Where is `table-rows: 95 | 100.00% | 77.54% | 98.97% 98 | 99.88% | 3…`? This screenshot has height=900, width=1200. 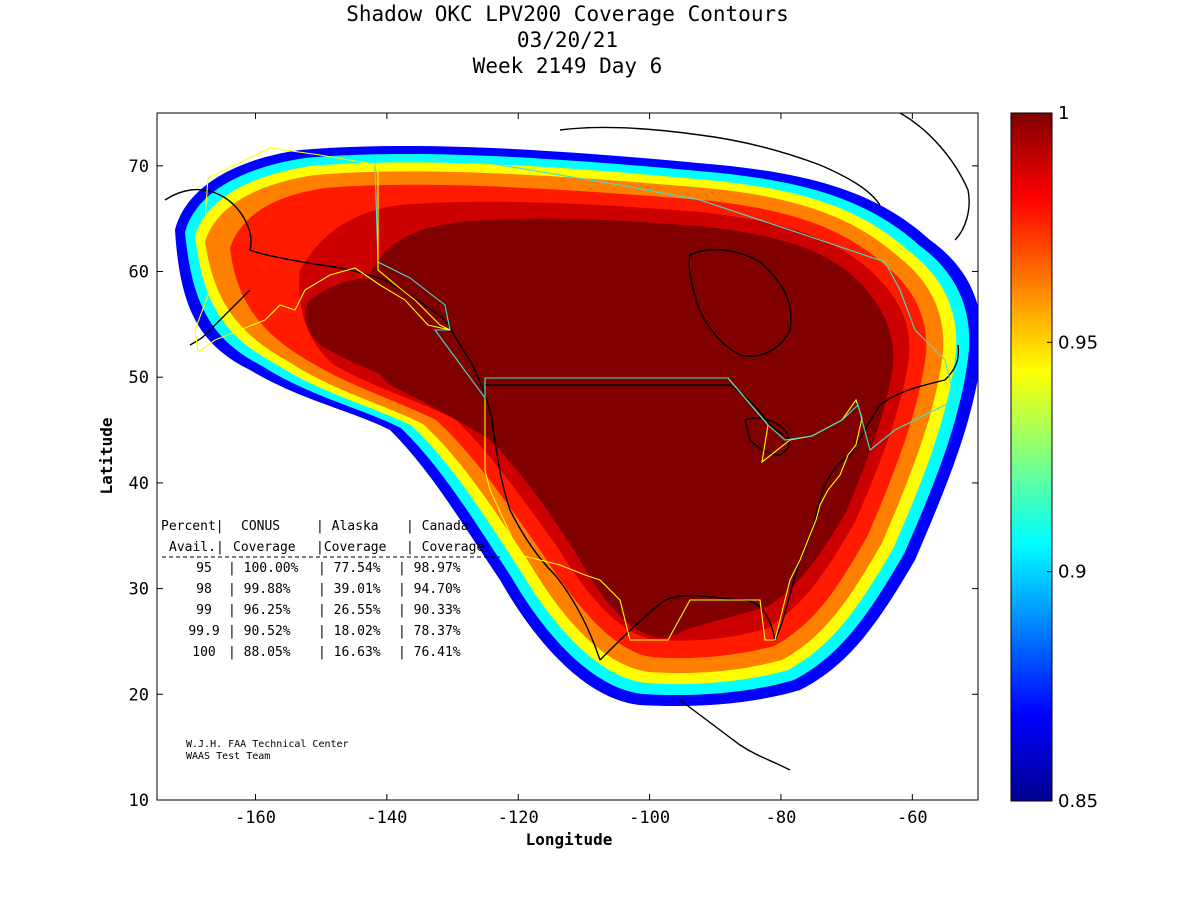
table-rows: 95 | 100.00% | 77.54% | 98.97% 98 | 99.88% | 3… is located at coordinates (324, 610).